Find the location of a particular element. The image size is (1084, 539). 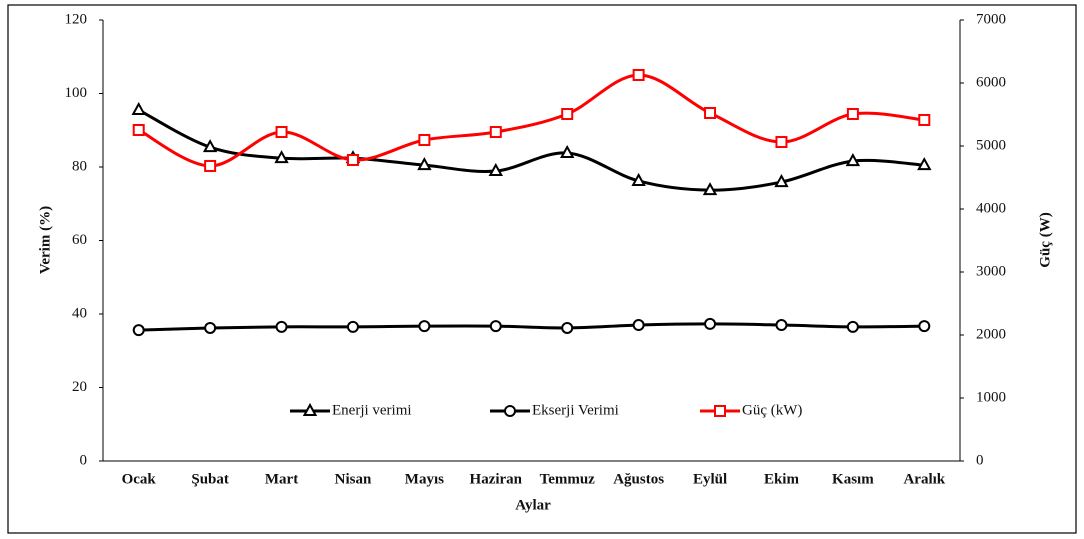

x-tick-label: Haziran is located at coordinates (496, 479).